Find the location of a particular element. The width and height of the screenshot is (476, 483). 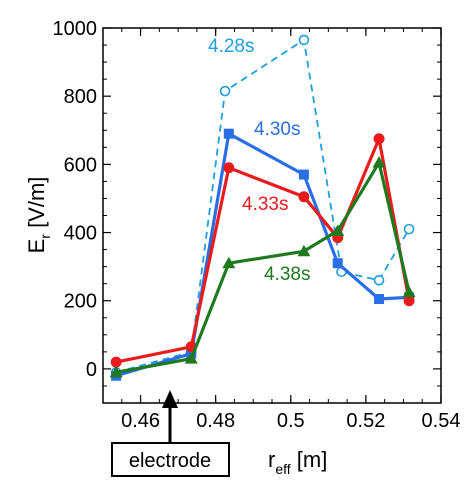

x-tick-label: 0.5 is located at coordinates (291, 421).